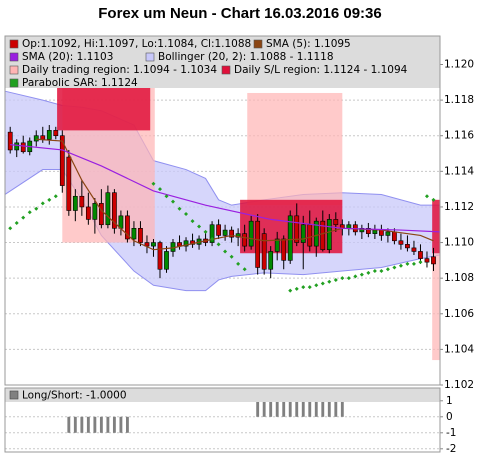 The width and height of the screenshot is (480, 457). Describe the element at coordinates (459, 100) in the screenshot. I see `y-tick-label: 1.118` at that location.